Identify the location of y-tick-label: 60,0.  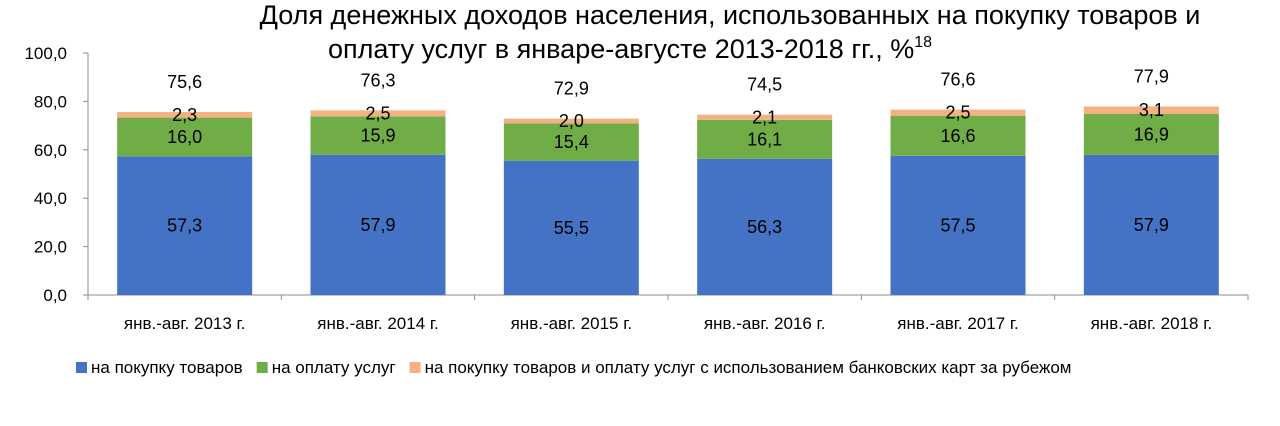
(50, 150).